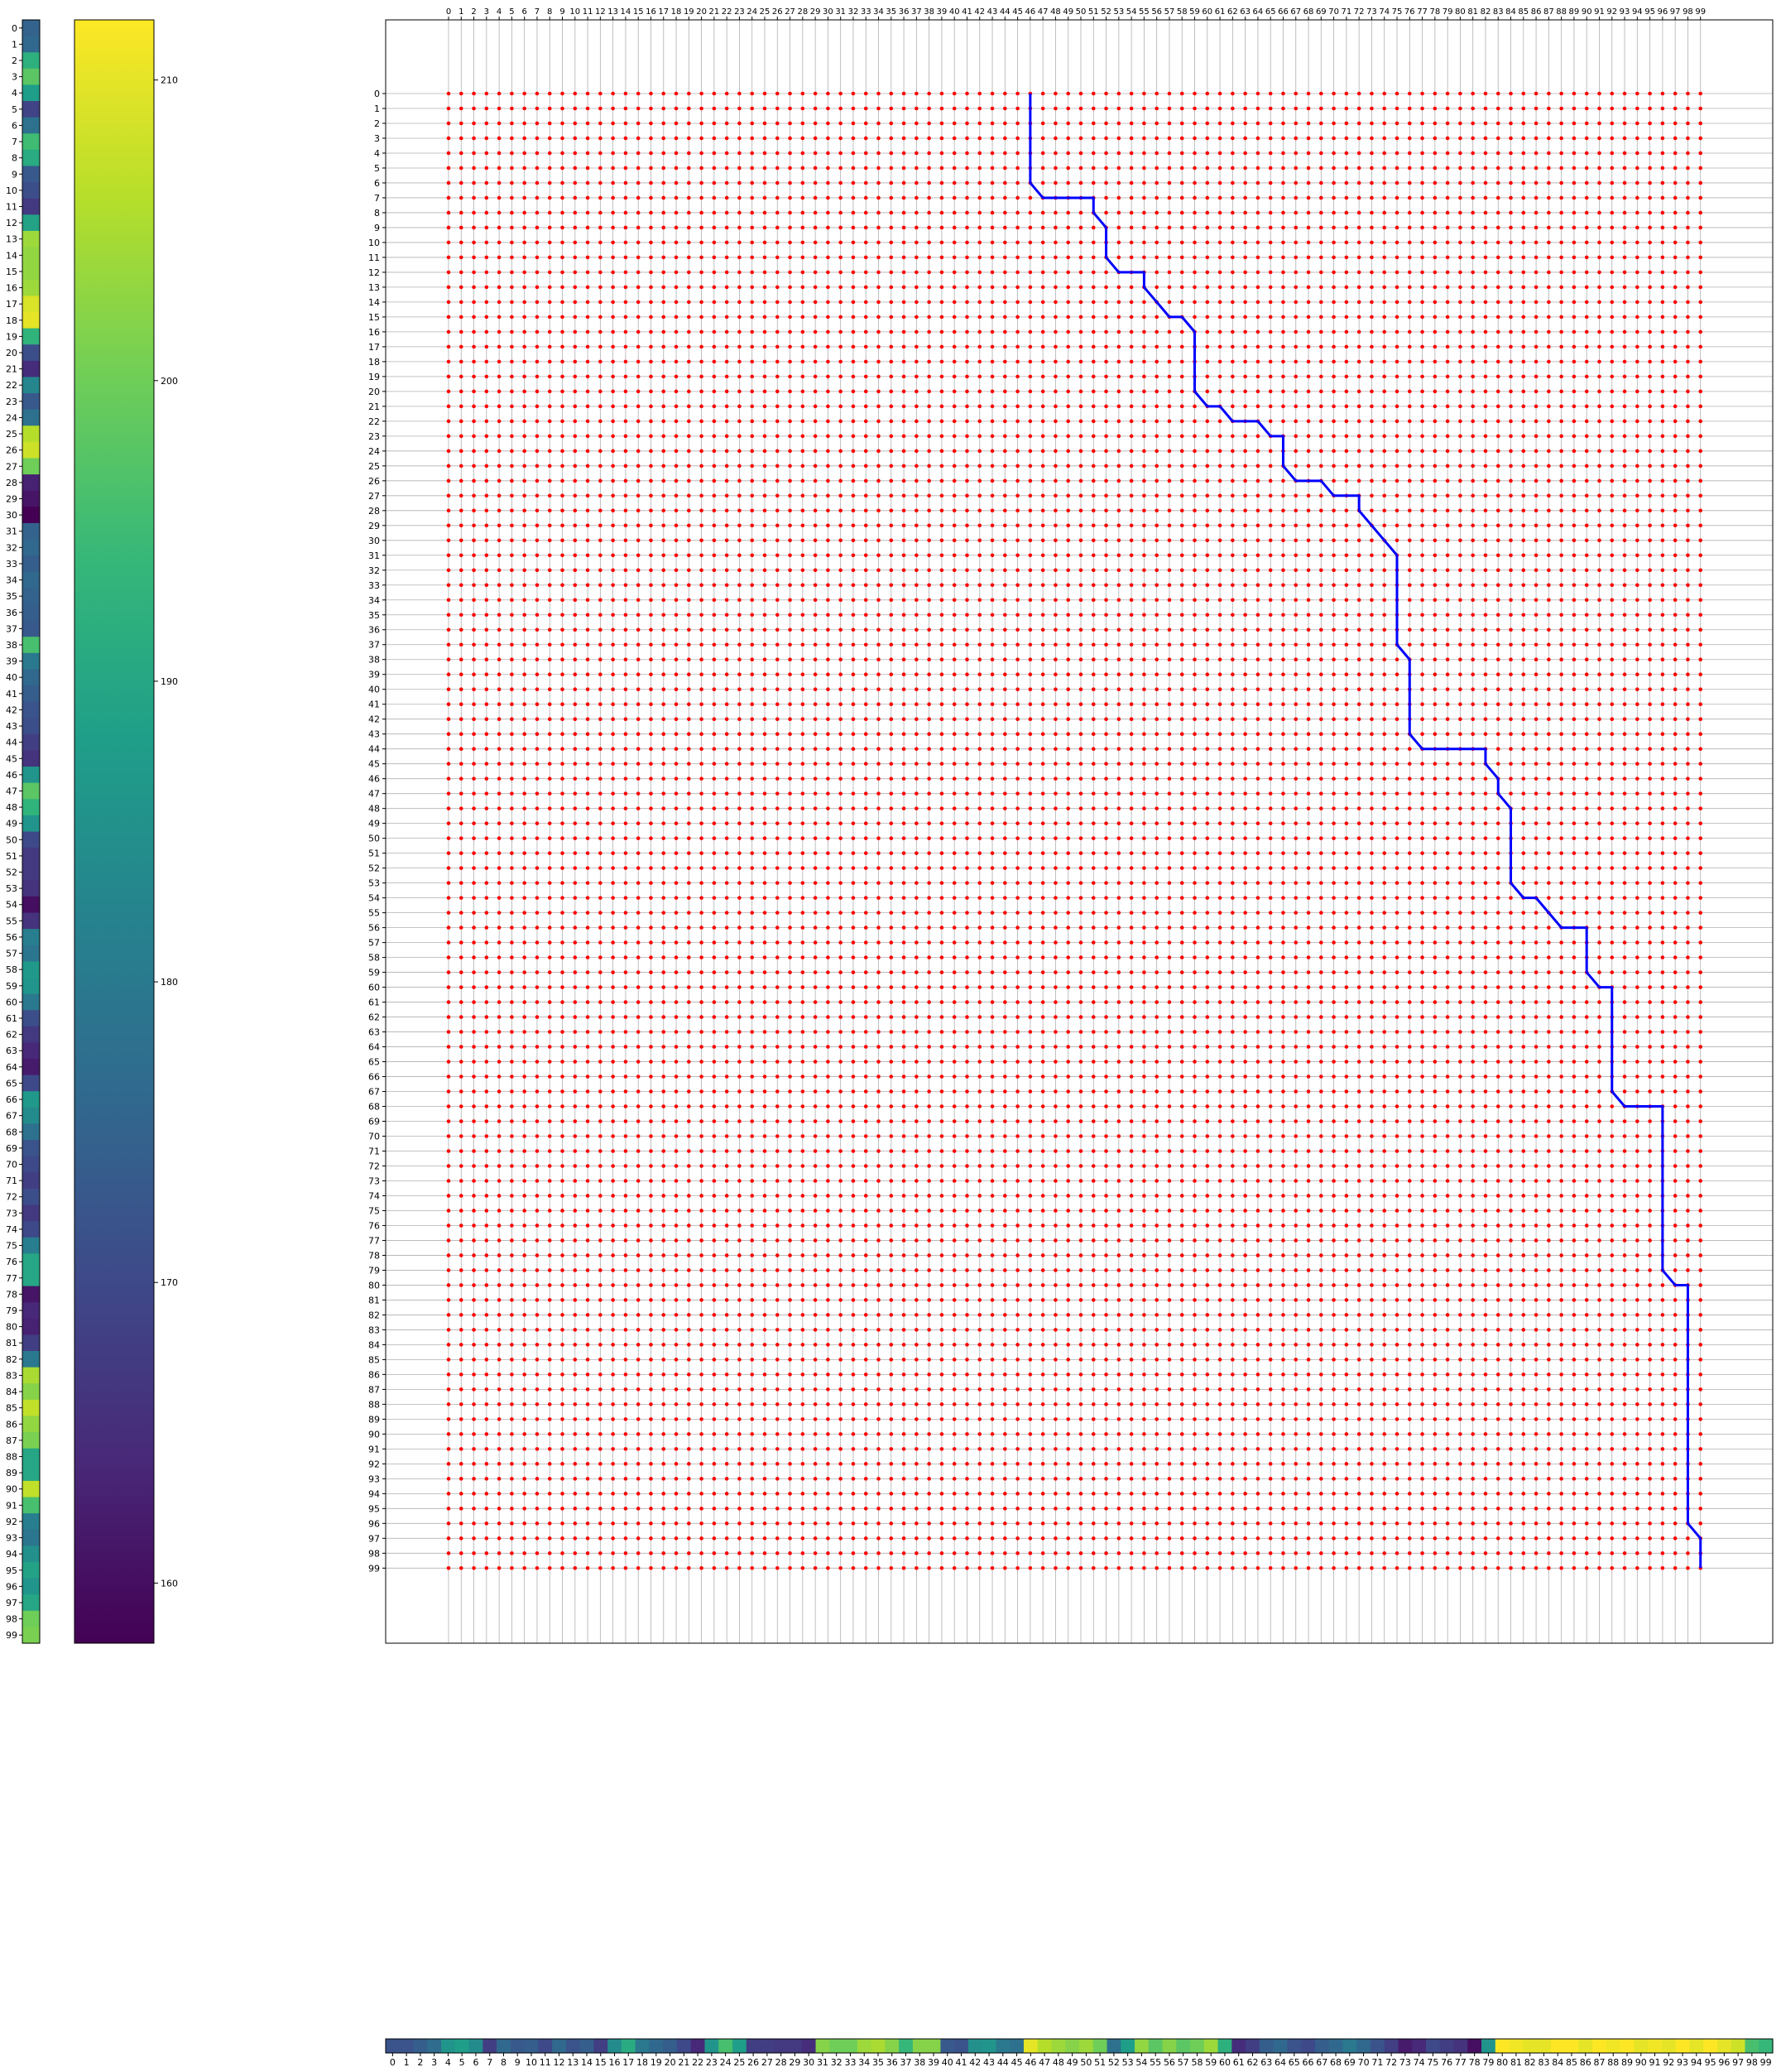 The width and height of the screenshot is (1781, 2072). Describe the element at coordinates (1207, 12) in the screenshot. I see `x-tick-label: 60` at that location.